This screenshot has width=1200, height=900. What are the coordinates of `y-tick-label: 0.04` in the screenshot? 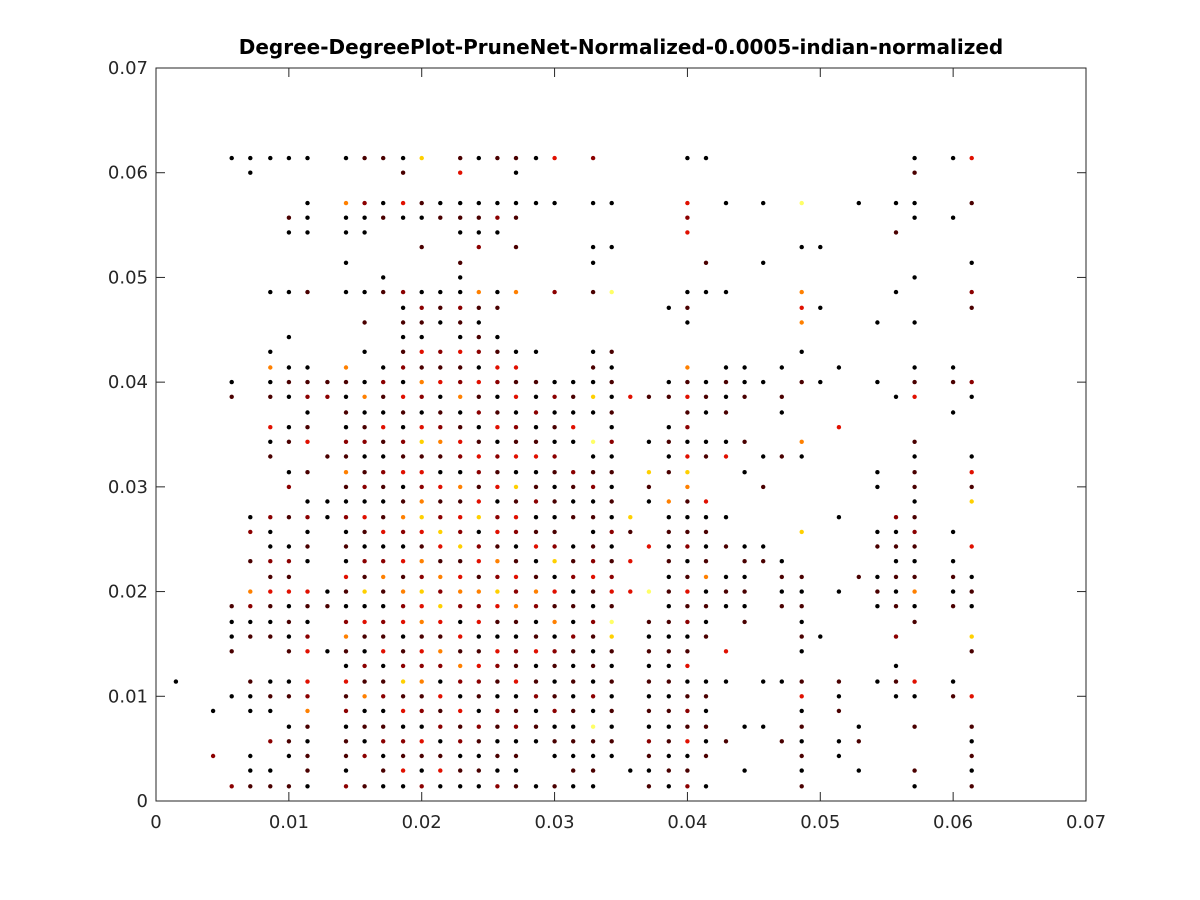 It's located at (128, 382).